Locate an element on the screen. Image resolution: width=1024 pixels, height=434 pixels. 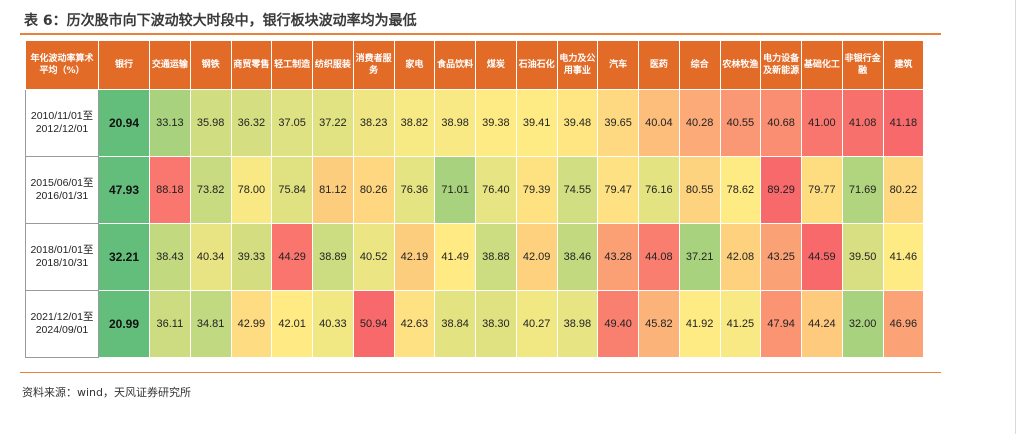
sector-header: 电力设备及新能源 is located at coordinates (781, 65).